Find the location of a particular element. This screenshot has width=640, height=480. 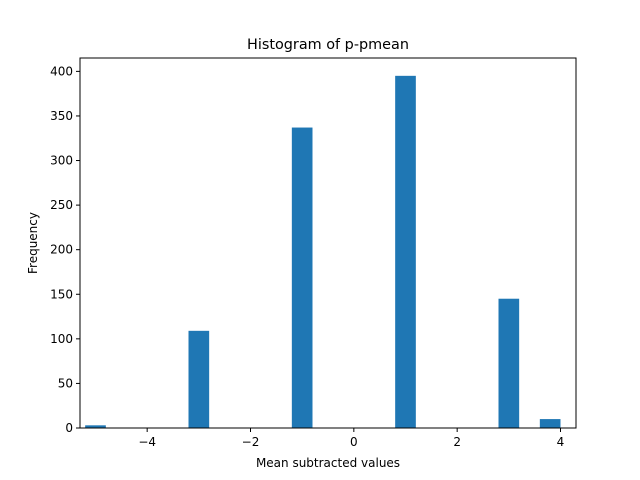

y-tick-label: 250 is located at coordinates (61, 205).